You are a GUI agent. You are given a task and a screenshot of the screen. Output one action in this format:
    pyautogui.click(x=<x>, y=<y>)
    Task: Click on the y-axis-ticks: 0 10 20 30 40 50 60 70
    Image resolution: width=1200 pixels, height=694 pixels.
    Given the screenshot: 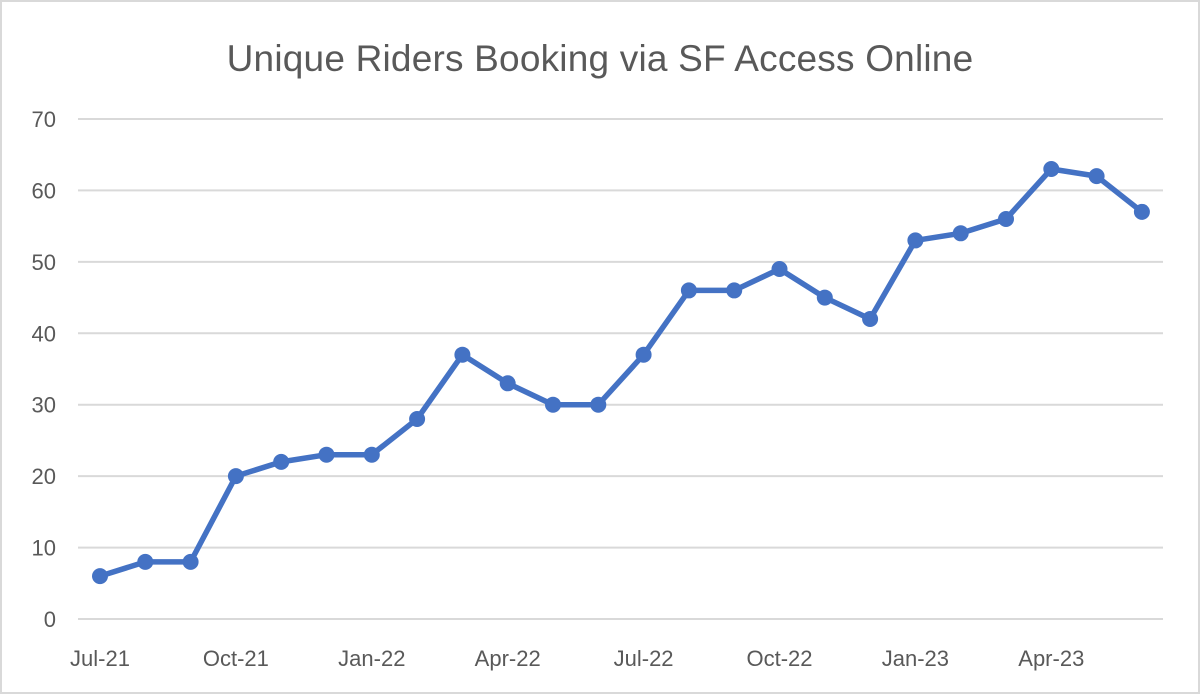 What is the action you would take?
    pyautogui.click(x=44, y=369)
    